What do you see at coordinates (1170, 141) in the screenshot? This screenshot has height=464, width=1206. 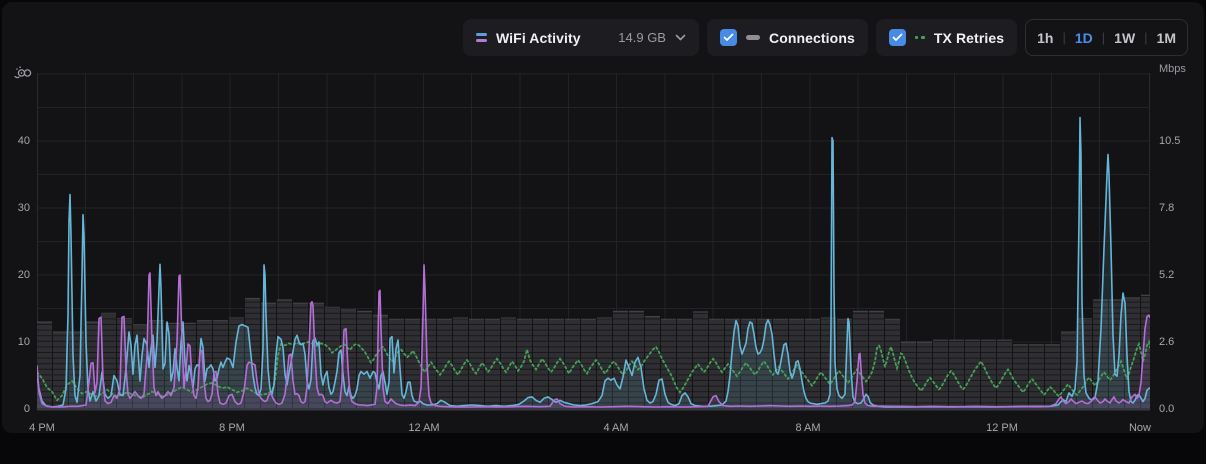 I see `y-right-tick: 10.5` at bounding box center [1170, 141].